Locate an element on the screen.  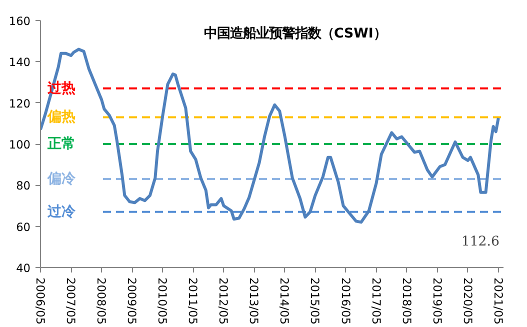
x-tick-label: 2019/05 is located at coordinates (437, 301).